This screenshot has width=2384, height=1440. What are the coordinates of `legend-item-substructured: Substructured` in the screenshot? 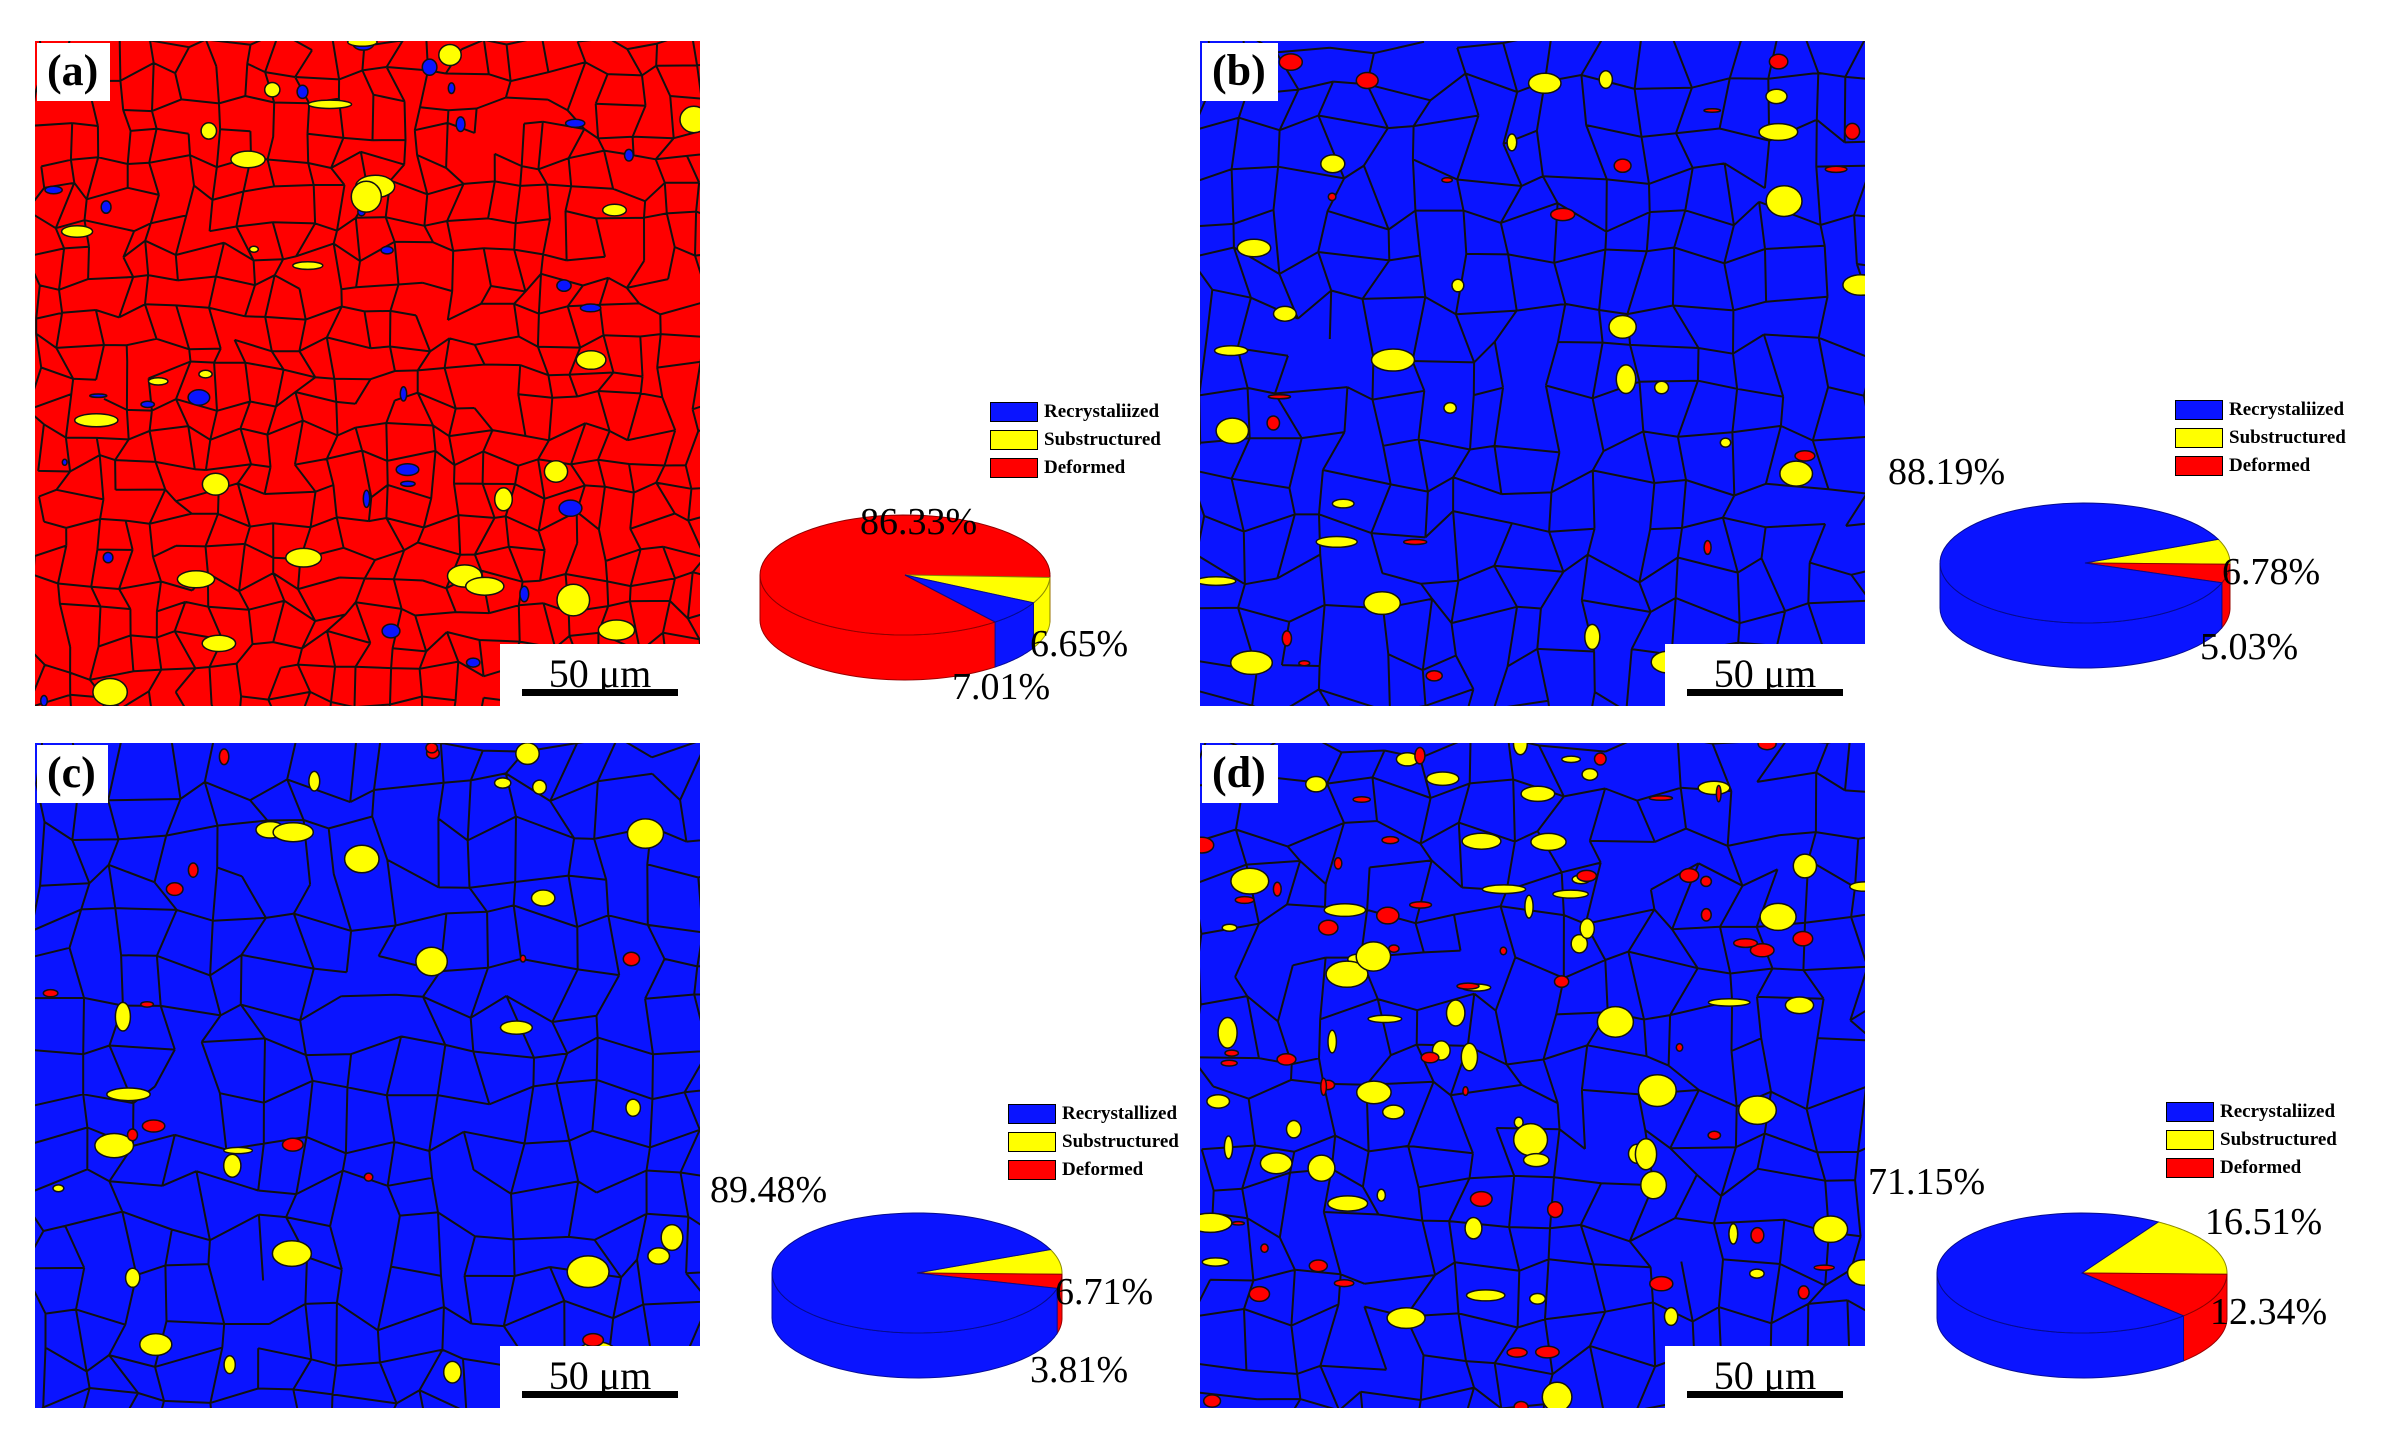 It's located at (1093, 1142).